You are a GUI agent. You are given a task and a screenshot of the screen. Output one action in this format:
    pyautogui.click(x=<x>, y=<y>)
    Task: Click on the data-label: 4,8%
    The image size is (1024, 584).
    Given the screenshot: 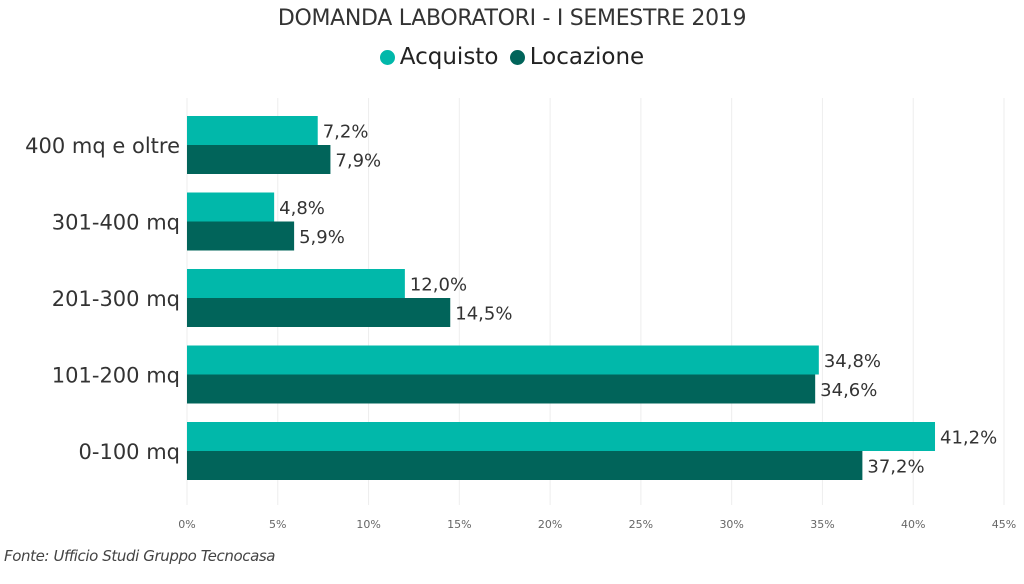 What is the action you would take?
    pyautogui.click(x=302, y=208)
    